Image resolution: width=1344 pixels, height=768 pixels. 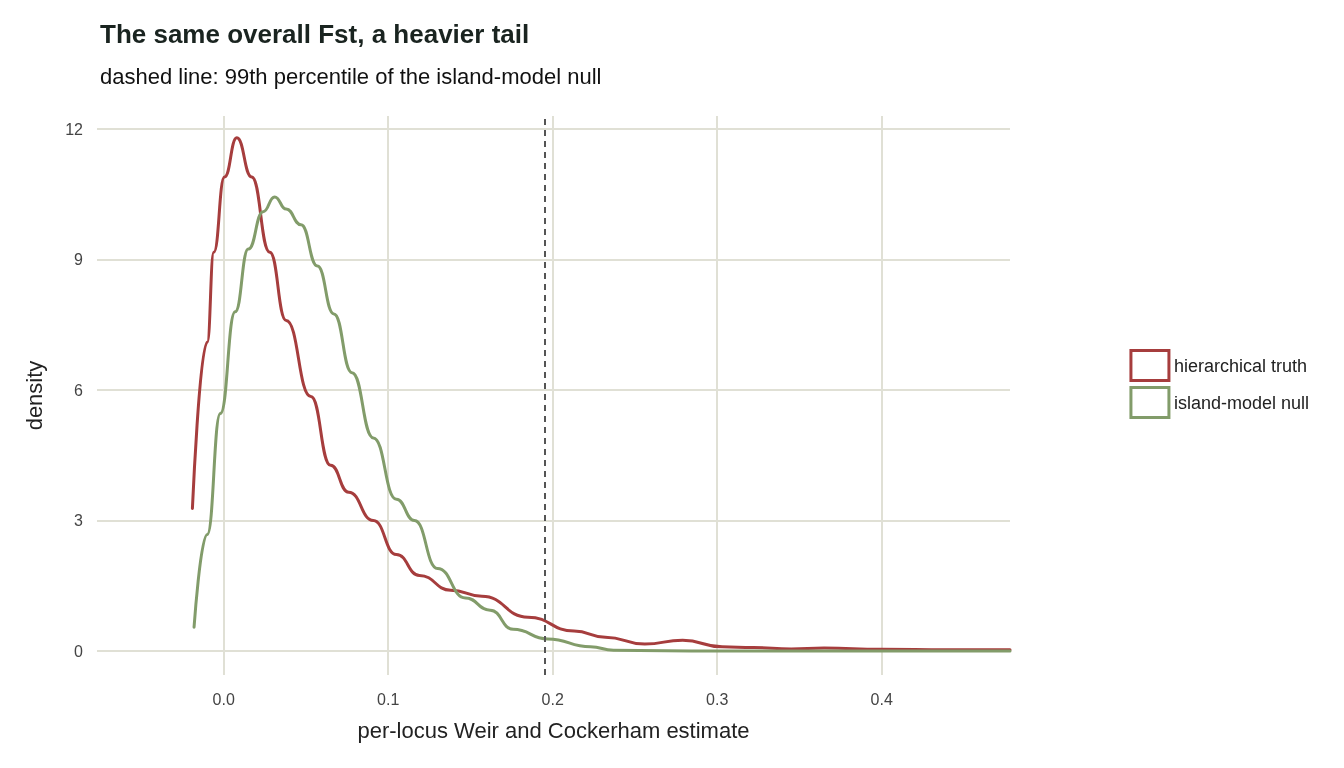 What do you see at coordinates (223, 699) in the screenshot?
I see `x-tick-label: 0.0` at bounding box center [223, 699].